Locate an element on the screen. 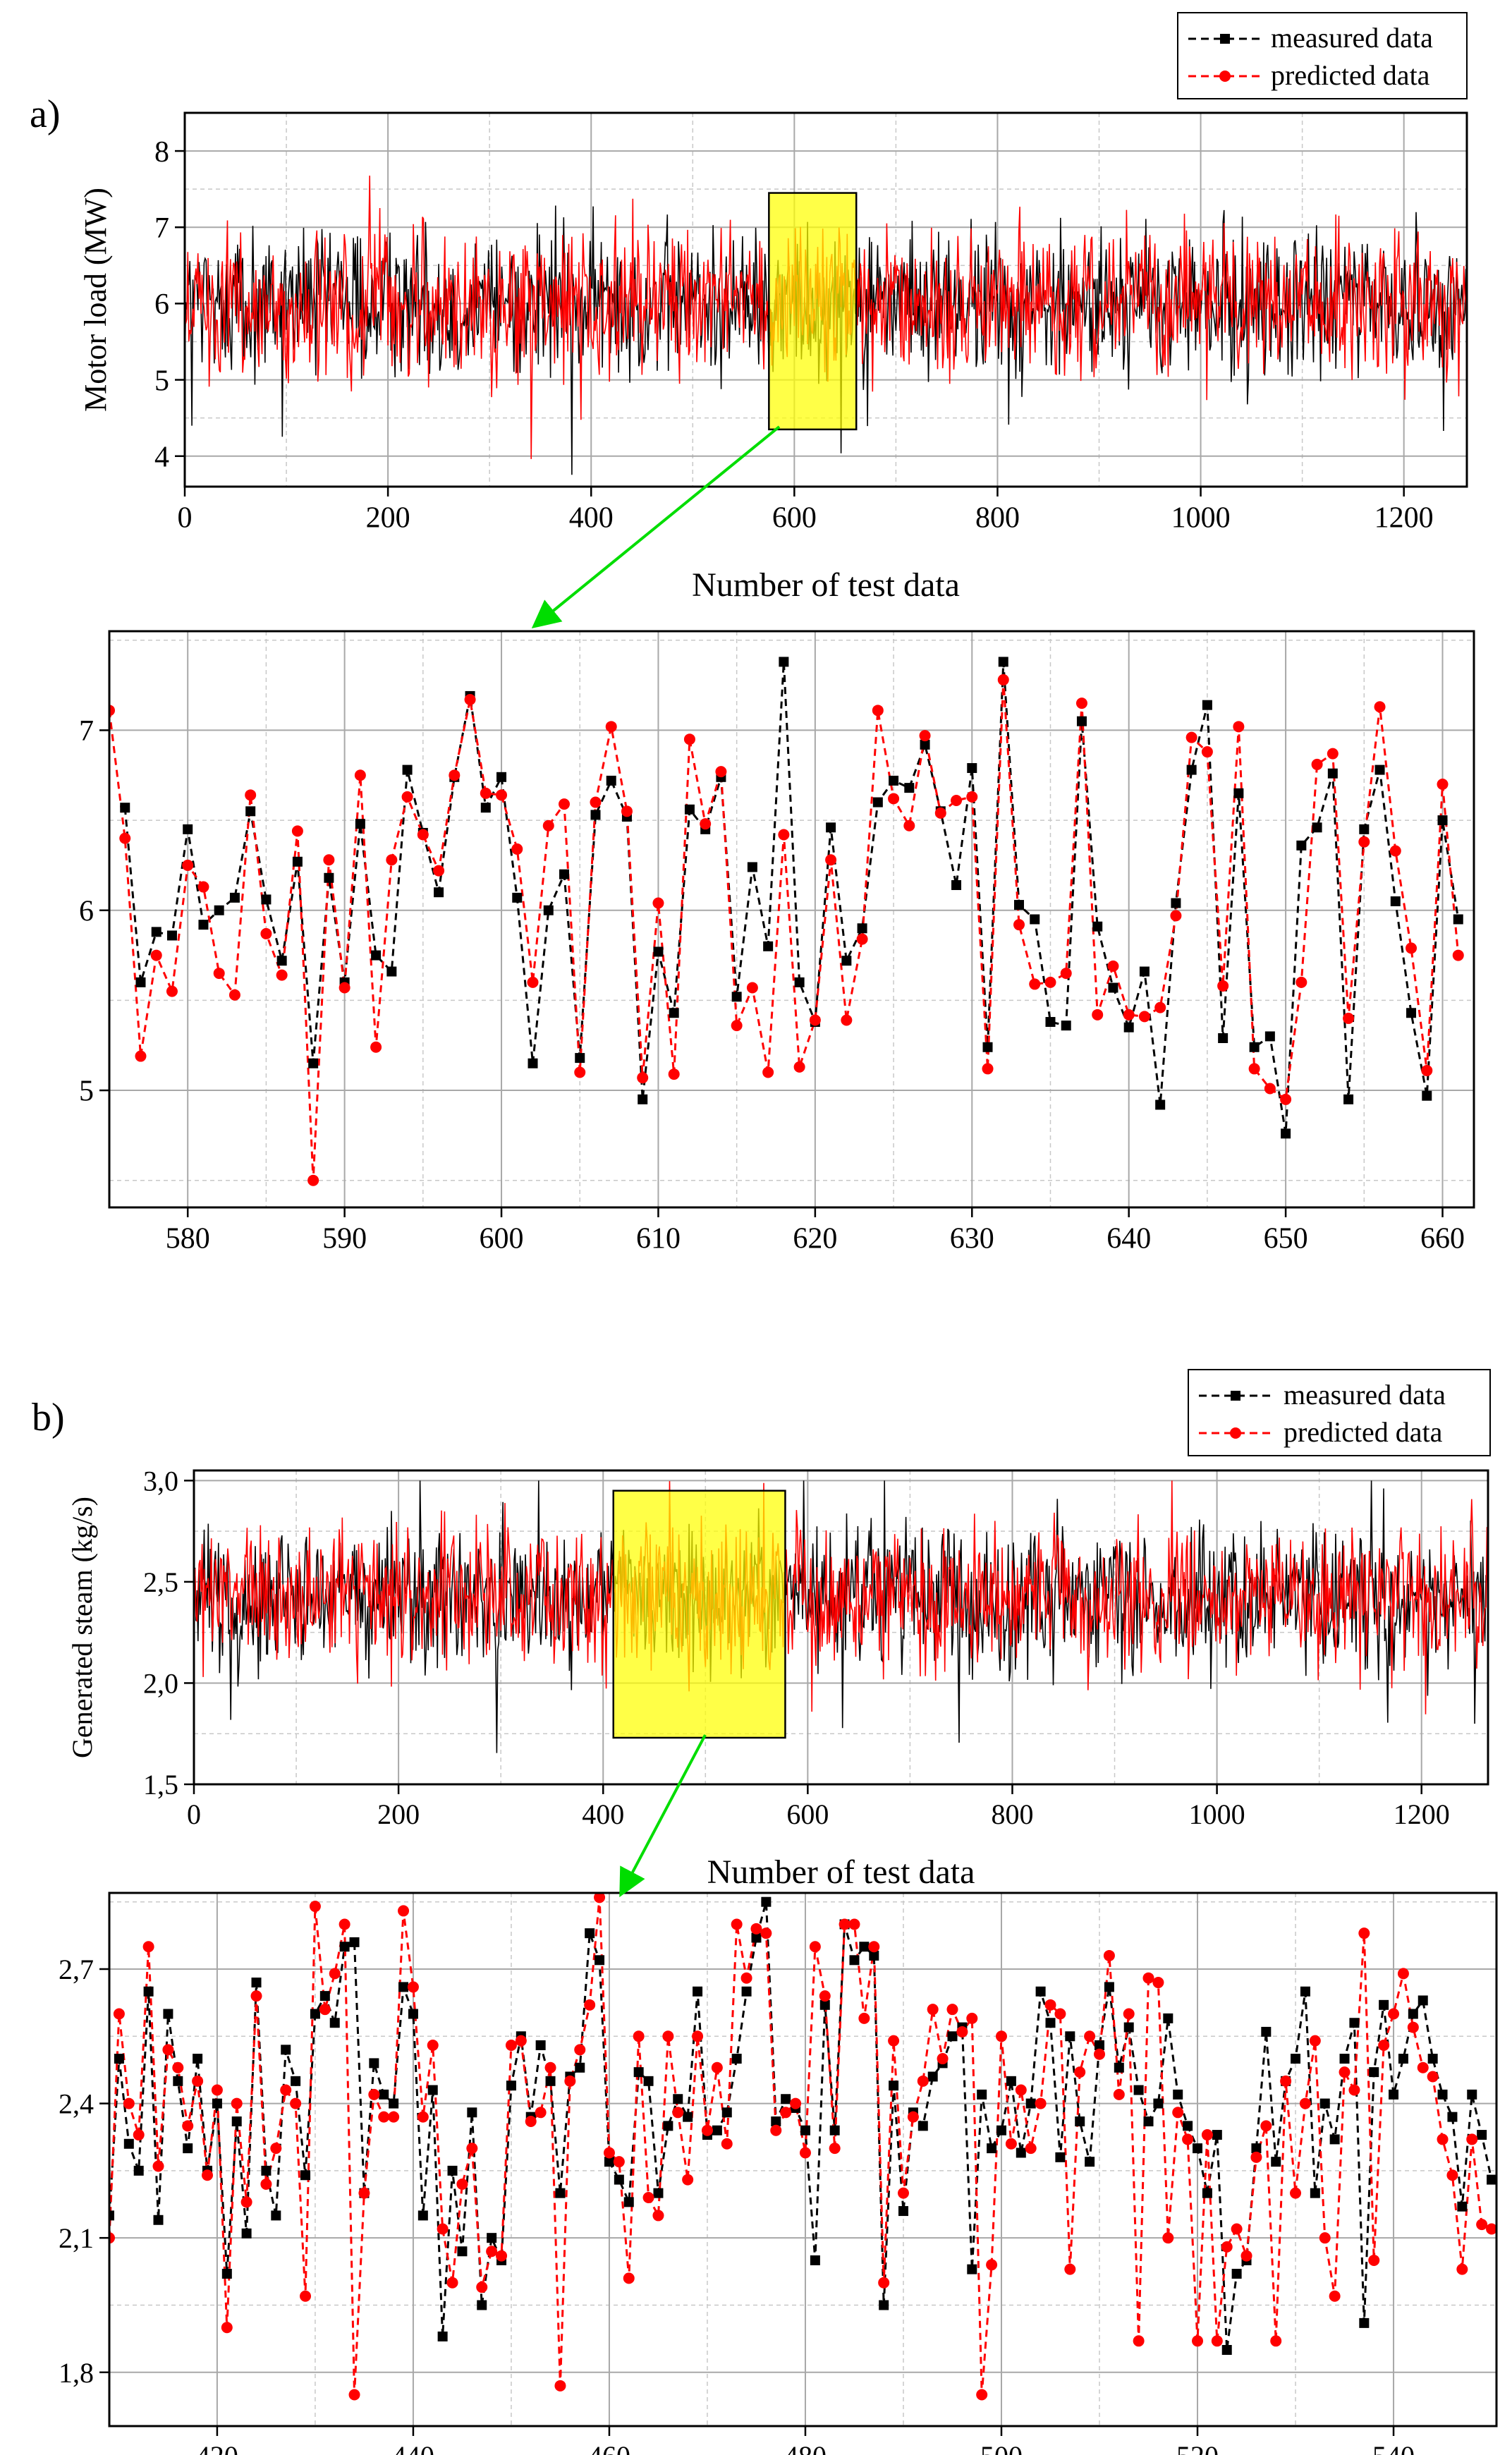 This screenshot has height=2455, width=1512. legend-a-predicted-marker is located at coordinates (1225, 76).